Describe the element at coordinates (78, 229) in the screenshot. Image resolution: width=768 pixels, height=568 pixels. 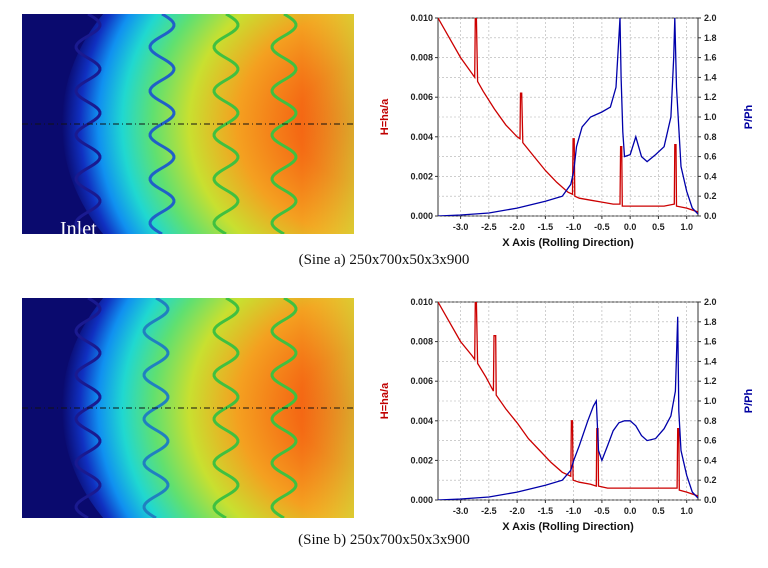
I see `inlet-label: Inlet` at that location.